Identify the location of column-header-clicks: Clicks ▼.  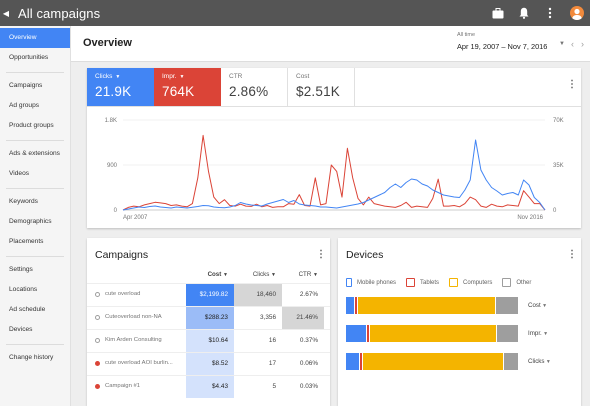
(258, 274).